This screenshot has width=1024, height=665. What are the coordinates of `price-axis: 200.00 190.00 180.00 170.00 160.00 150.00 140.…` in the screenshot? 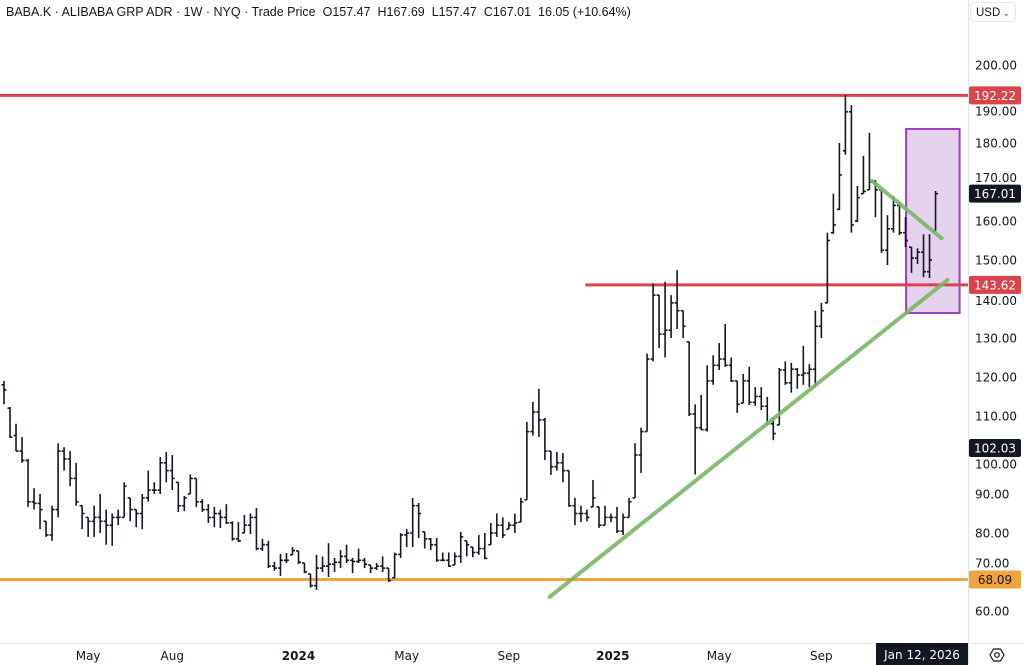 It's located at (996, 338).